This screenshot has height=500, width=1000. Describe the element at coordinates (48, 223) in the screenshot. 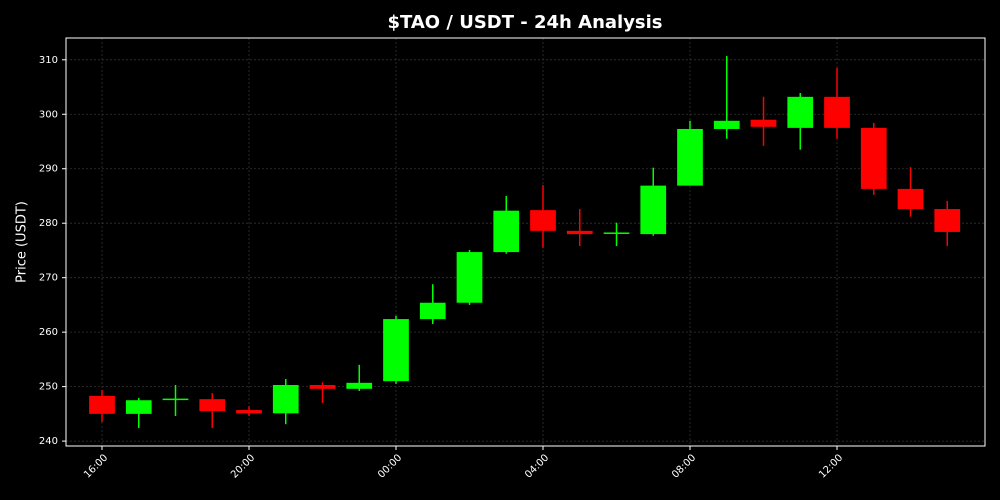

I see `y-tick-label: 280` at that location.